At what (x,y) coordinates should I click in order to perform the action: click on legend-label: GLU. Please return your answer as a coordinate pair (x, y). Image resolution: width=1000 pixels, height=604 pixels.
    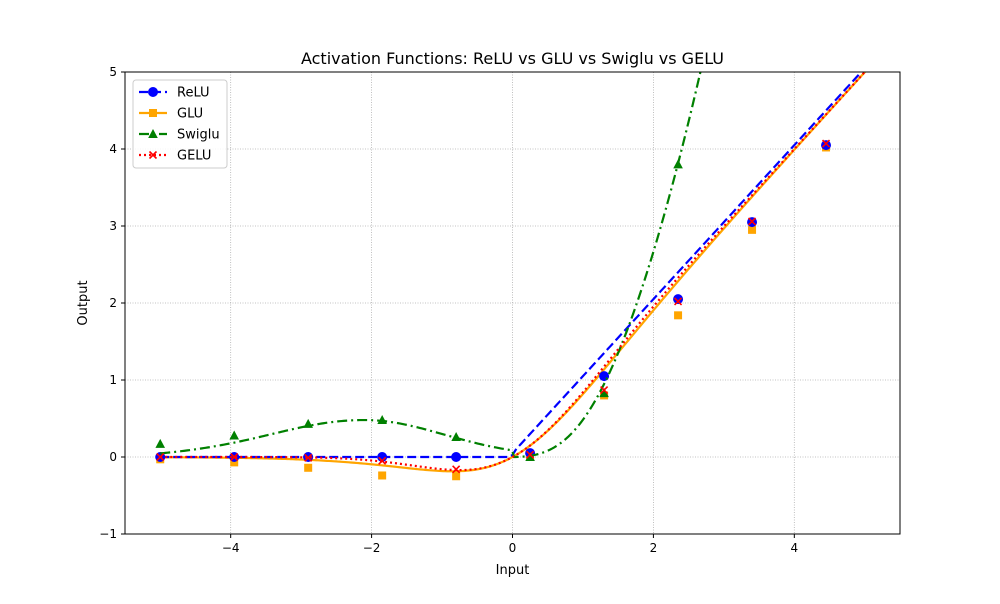
    Looking at the image, I should click on (190, 114).